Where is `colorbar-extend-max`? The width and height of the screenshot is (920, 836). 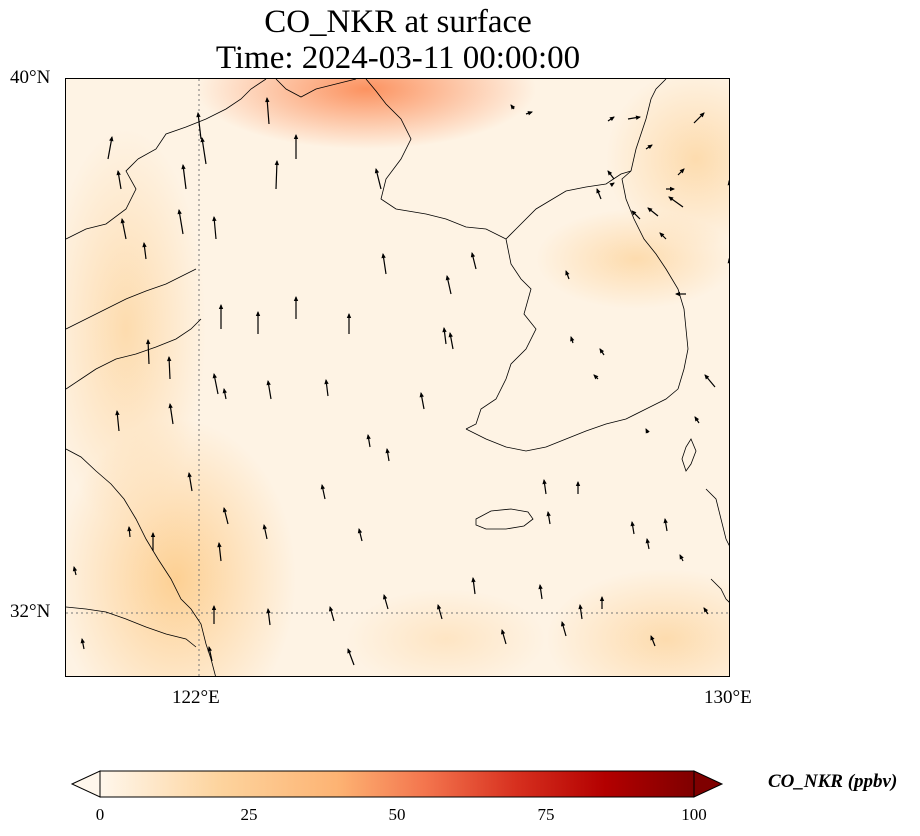 colorbar-extend-max is located at coordinates (708, 784).